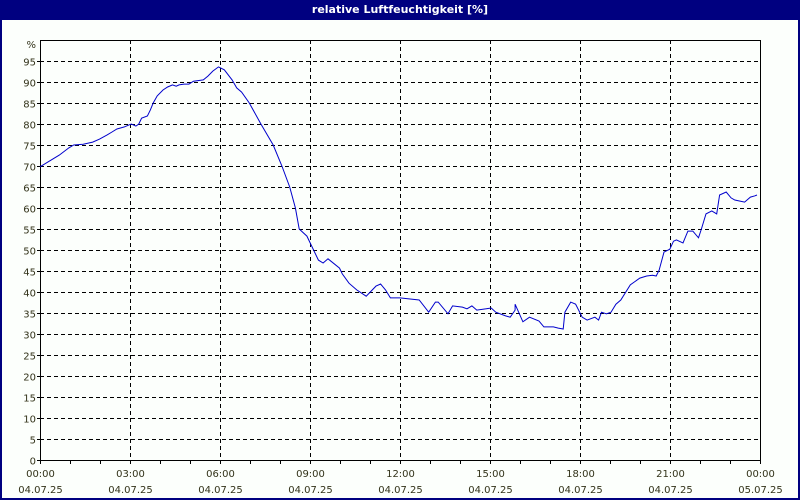  I want to click on y-tick-label: 90, so click(29, 84).